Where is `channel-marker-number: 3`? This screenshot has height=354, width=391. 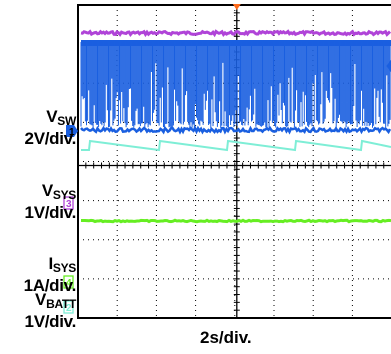 channel-marker-number: 3 is located at coordinates (69, 204).